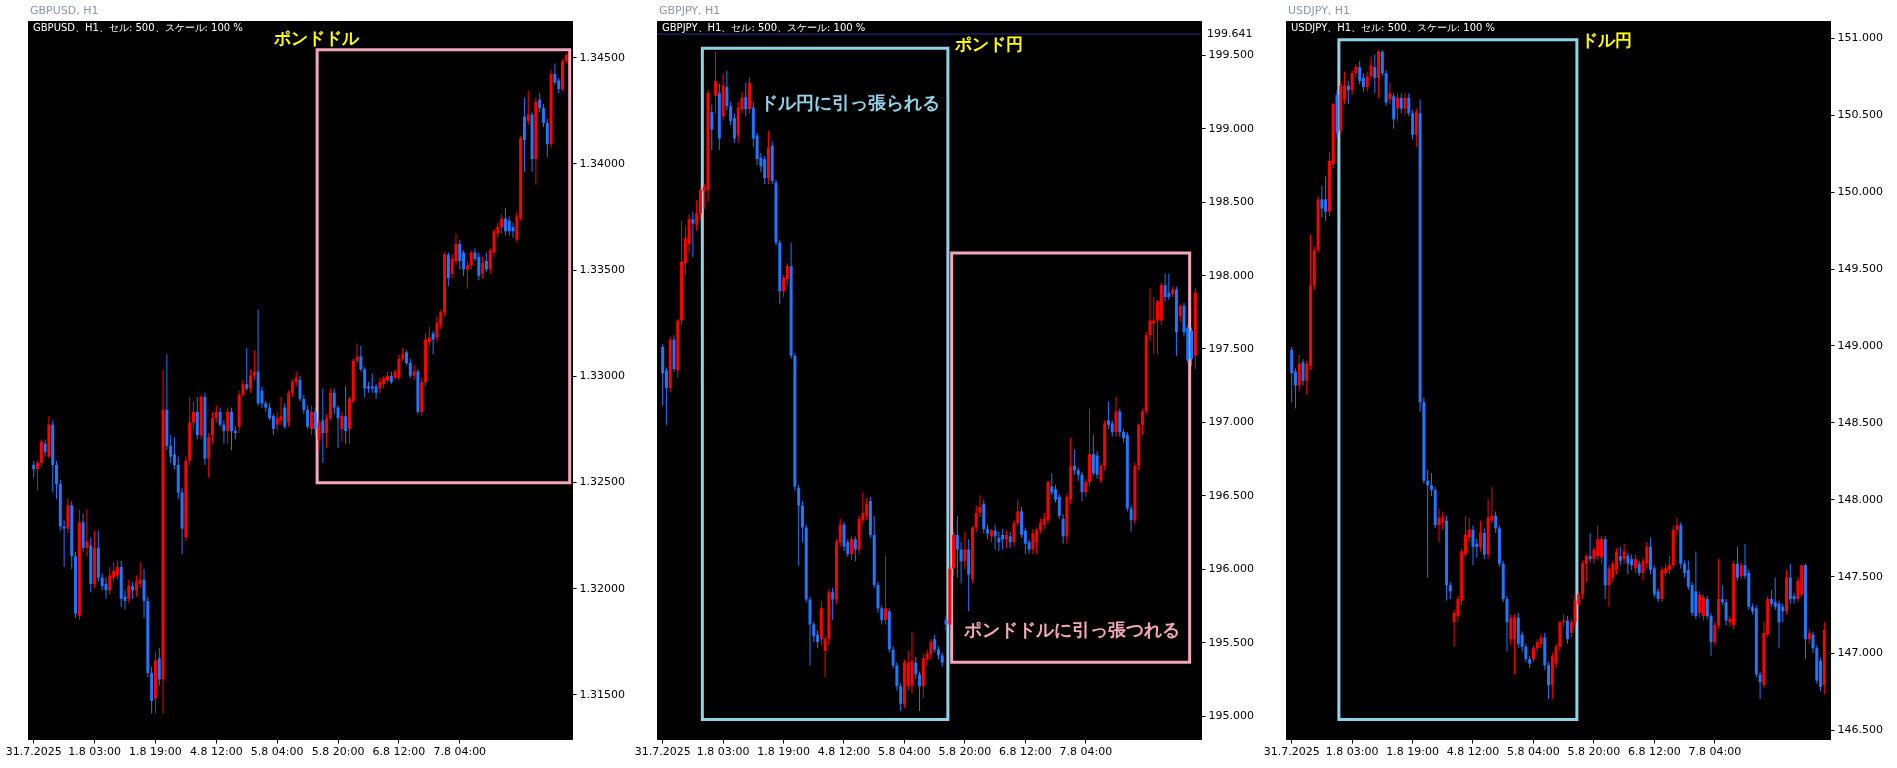 The height and width of the screenshot is (768, 1897). I want to click on y-tick-label: 150.500, so click(1860, 115).